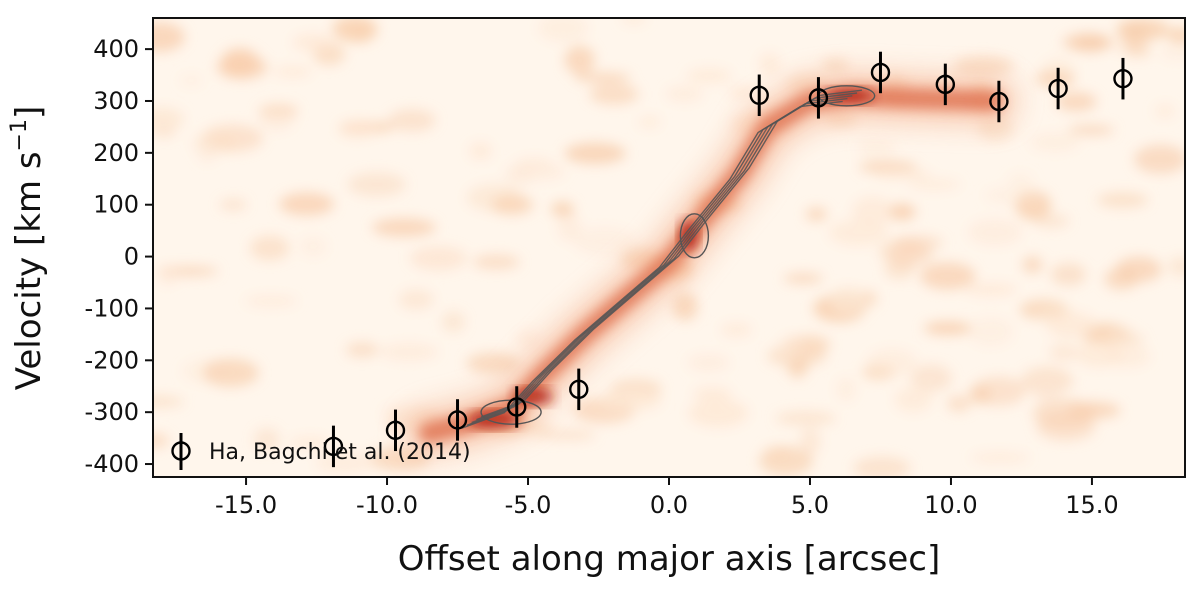 This screenshot has height=591, width=1200. Describe the element at coordinates (29, 112) in the screenshot. I see `y-axis-title-end: ]` at that location.